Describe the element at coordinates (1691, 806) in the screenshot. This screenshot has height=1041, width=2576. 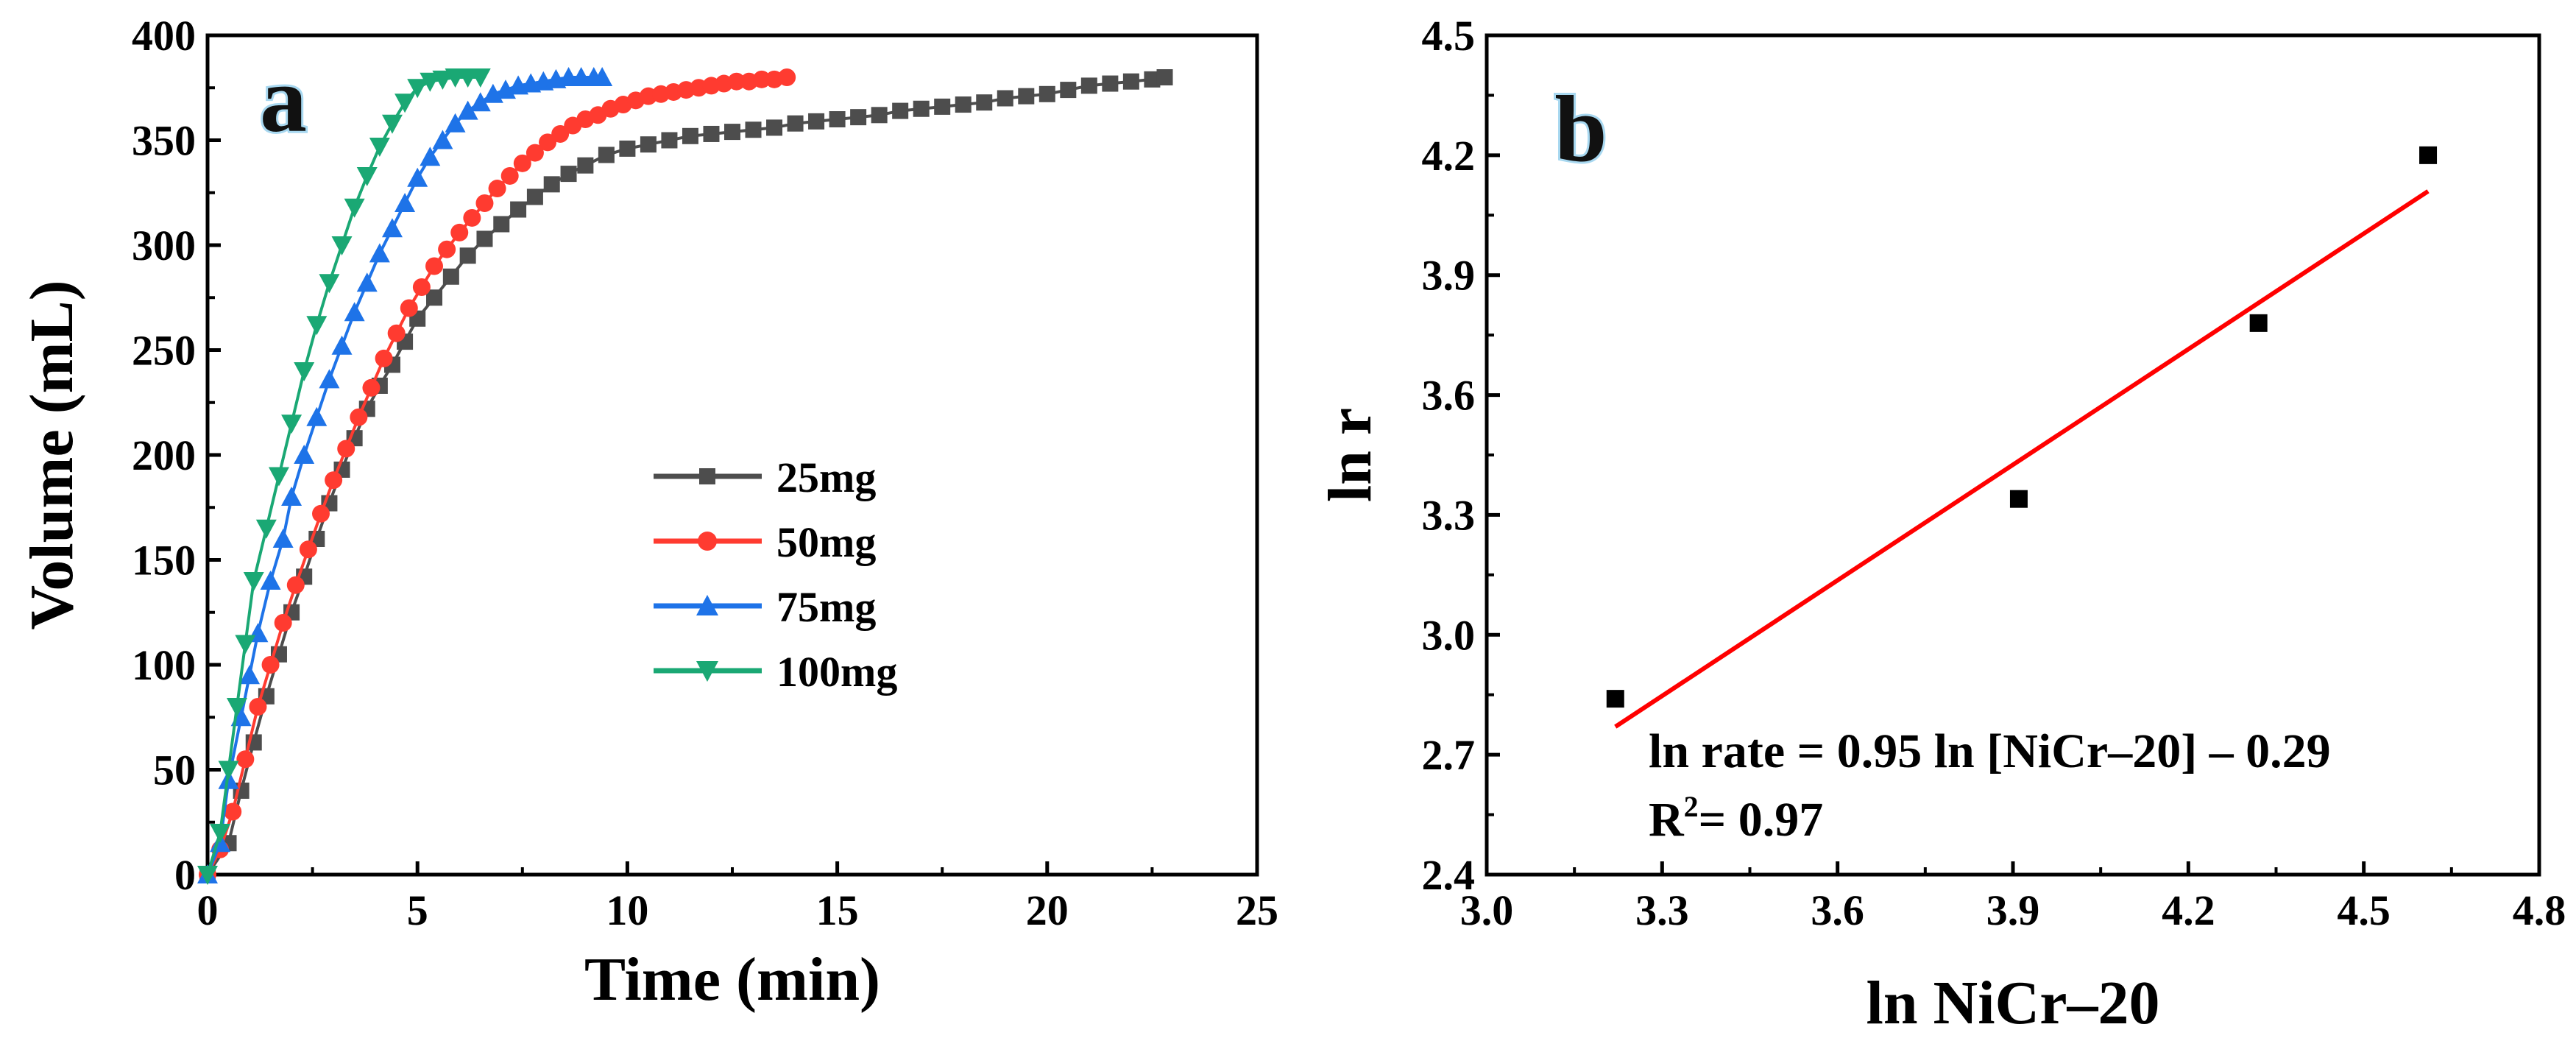
I see `r2-superscript: 2` at that location.